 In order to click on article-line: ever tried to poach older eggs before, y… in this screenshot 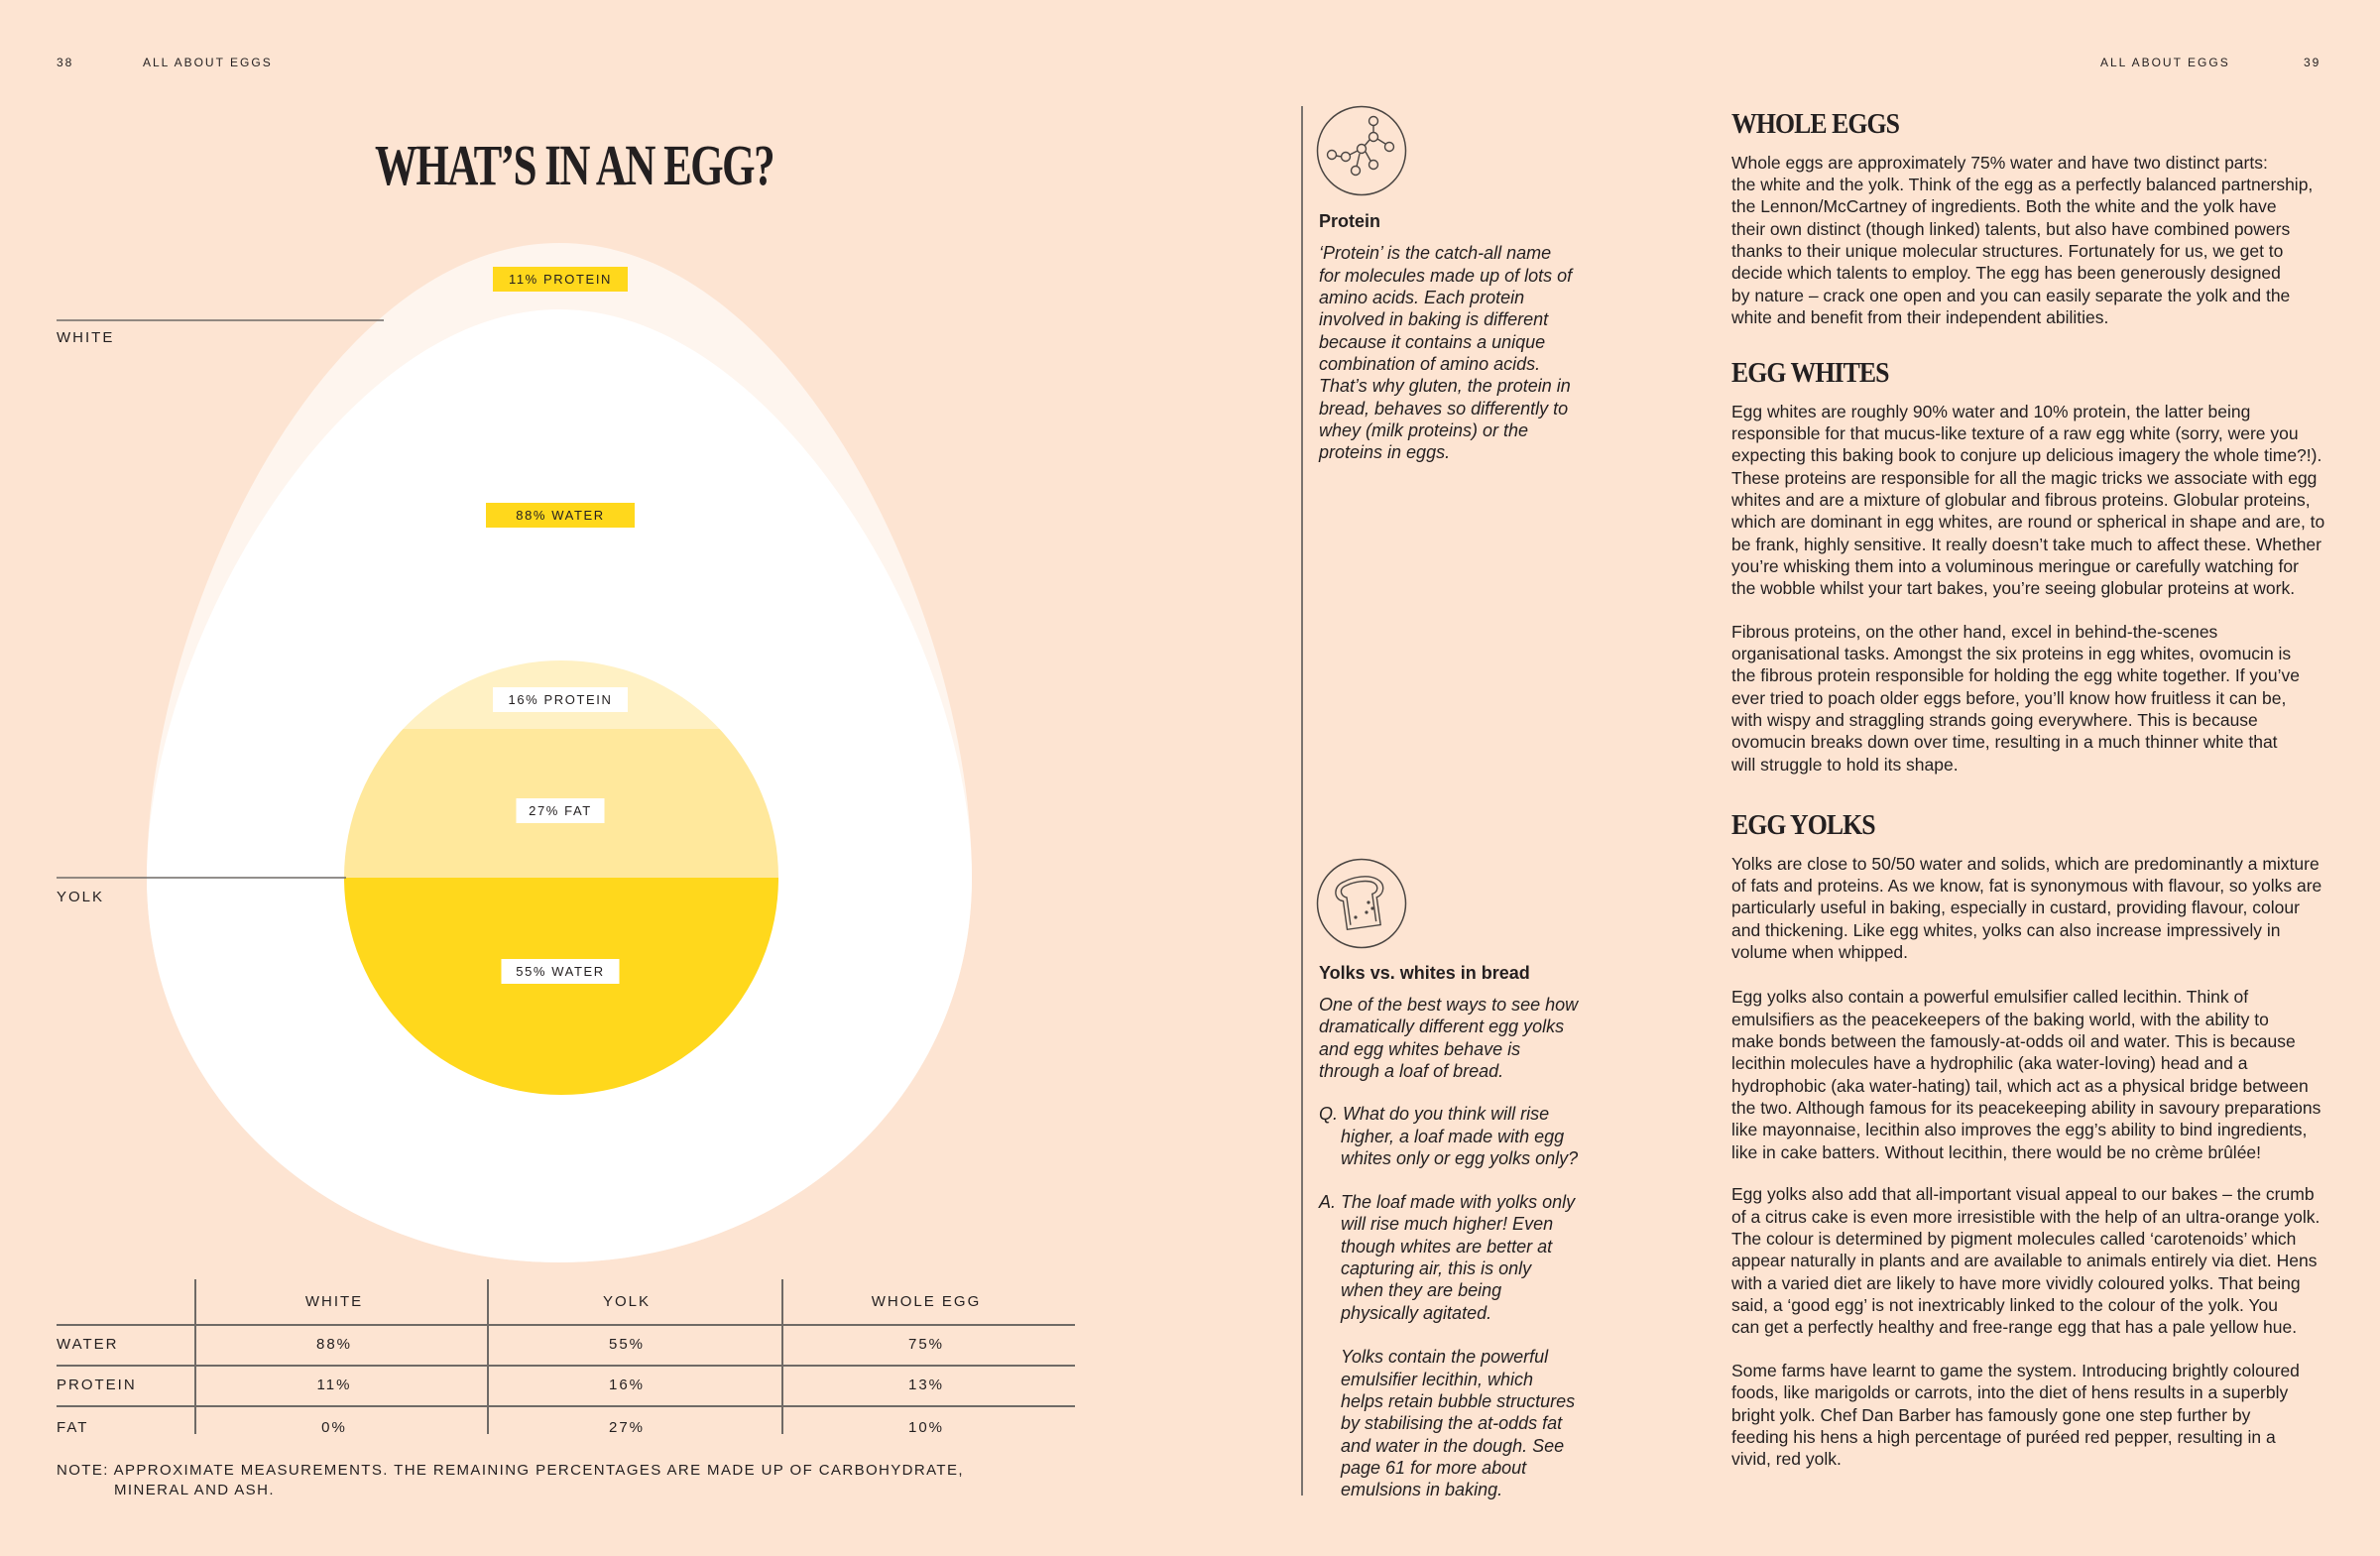, I will do `click(2009, 697)`.